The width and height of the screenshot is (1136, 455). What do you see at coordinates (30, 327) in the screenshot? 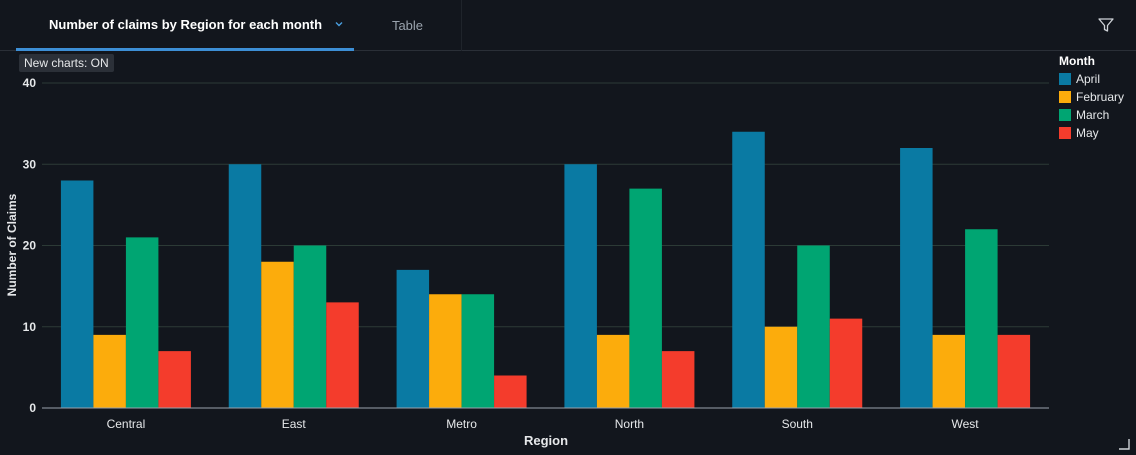
I see `y-tick-label: 10` at bounding box center [30, 327].